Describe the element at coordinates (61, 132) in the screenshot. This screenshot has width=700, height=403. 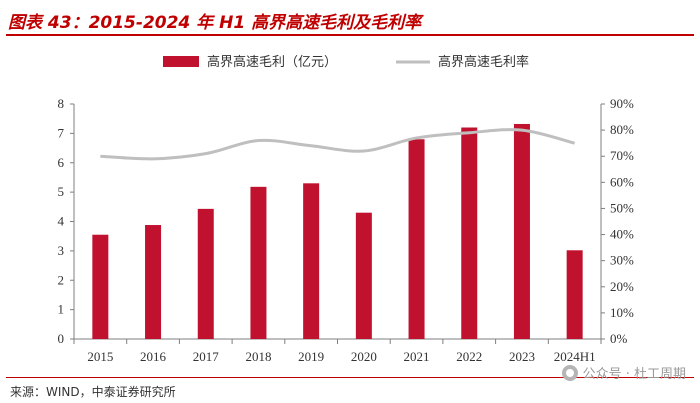
I see `left-tick-label: 7` at that location.